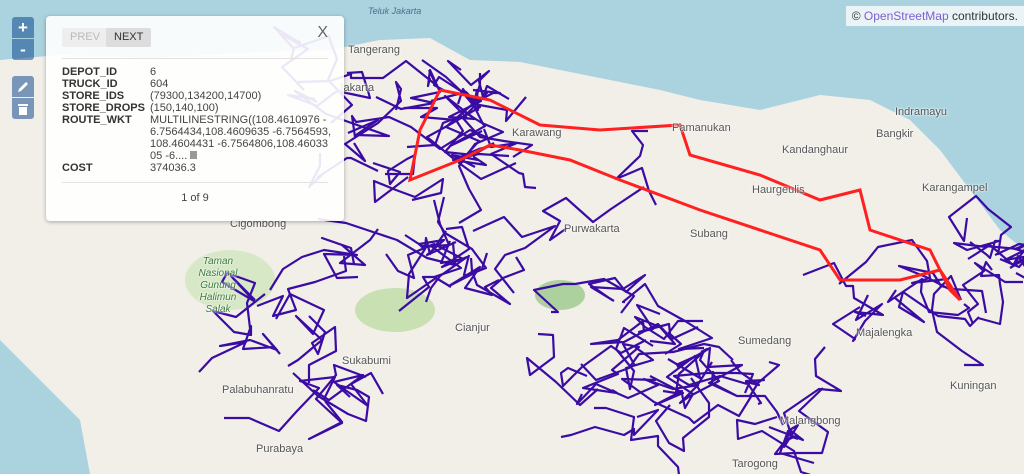  Describe the element at coordinates (173, 168) in the screenshot. I see `attribute-value: 374036.3` at that location.